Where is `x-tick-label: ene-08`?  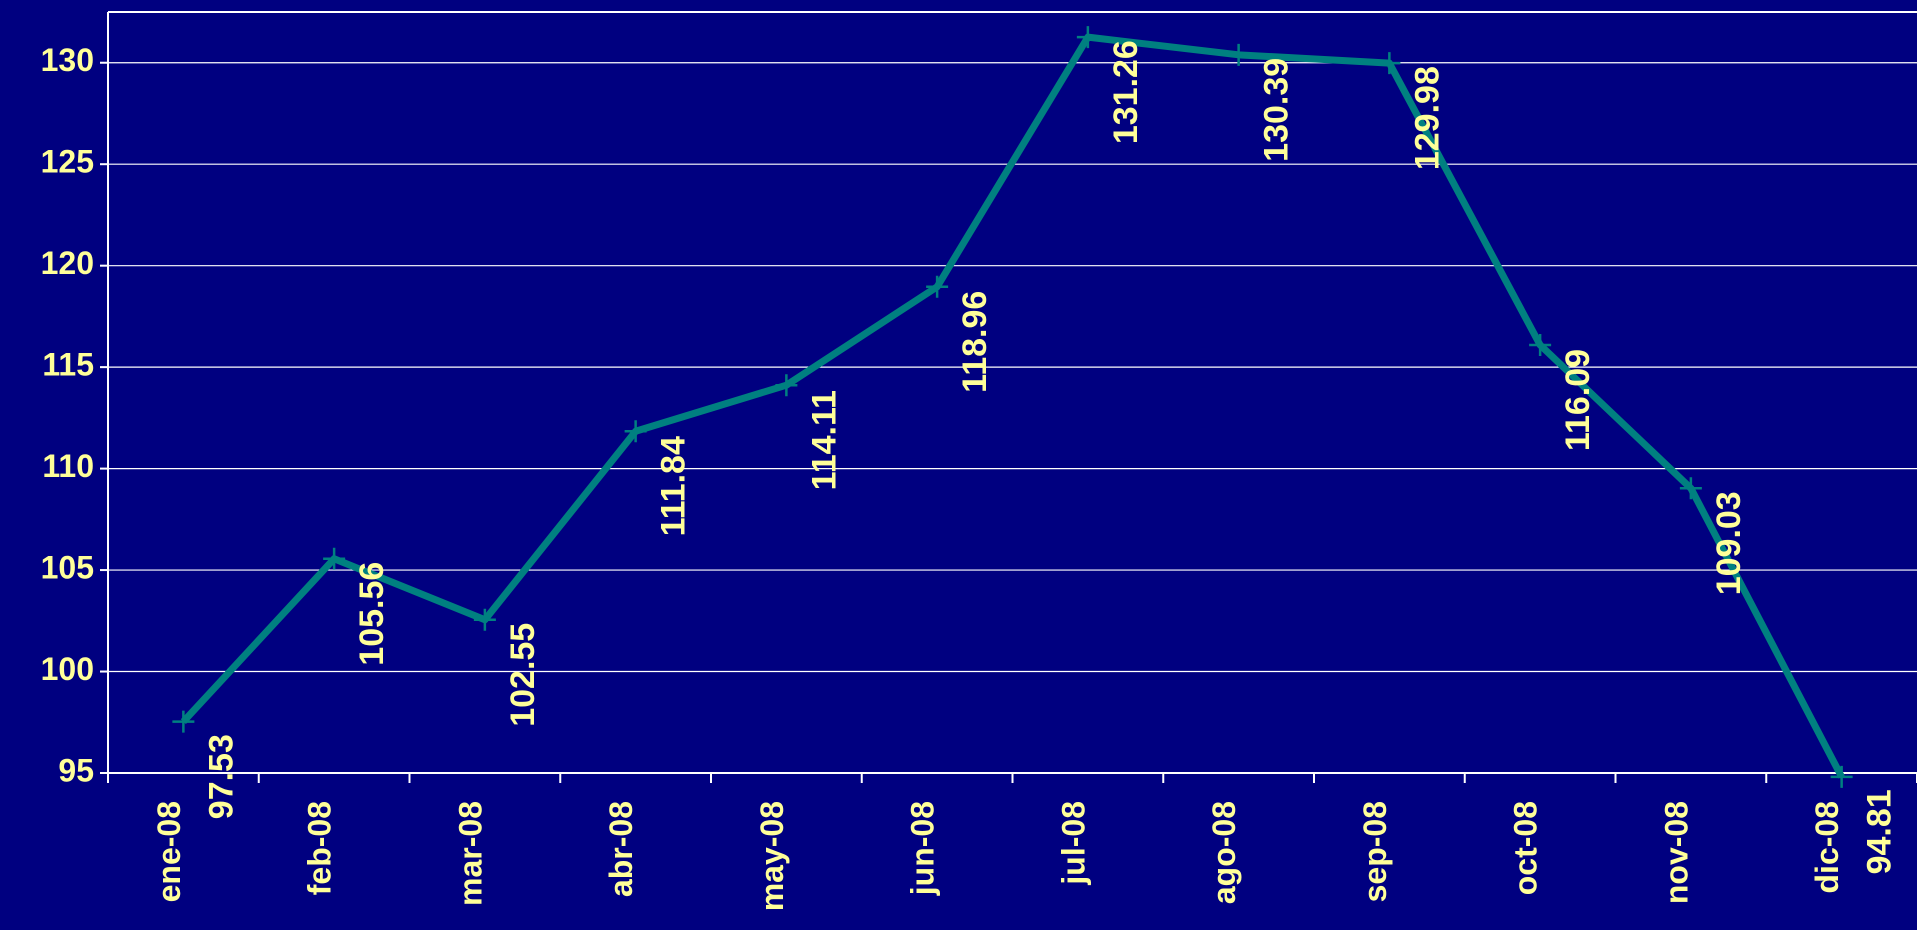 x-tick-label: ene-08 is located at coordinates (169, 851).